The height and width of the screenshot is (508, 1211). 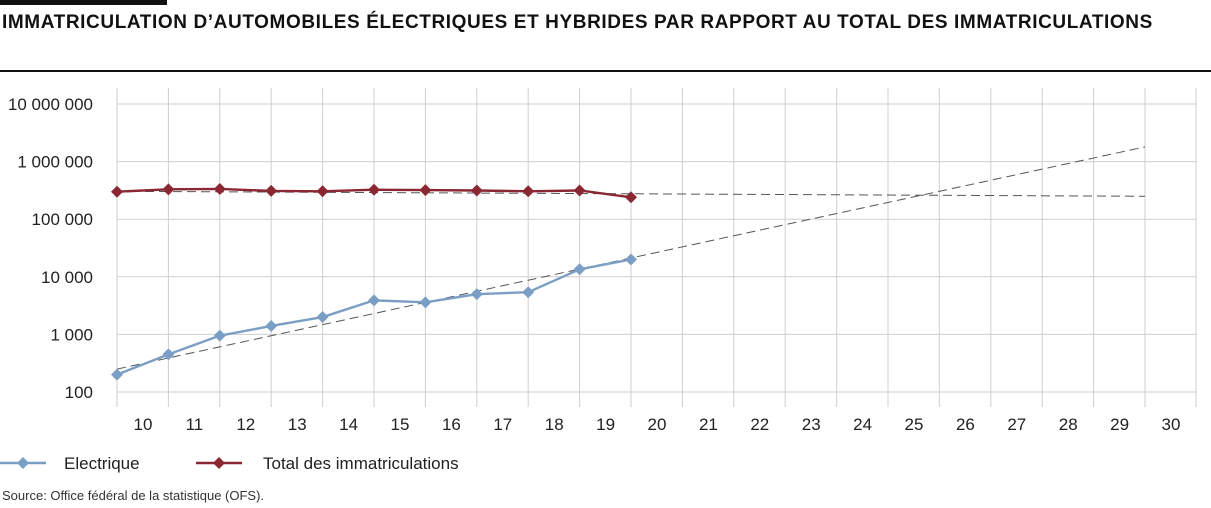 What do you see at coordinates (1068, 424) in the screenshot?
I see `x-tick-label: 28` at bounding box center [1068, 424].